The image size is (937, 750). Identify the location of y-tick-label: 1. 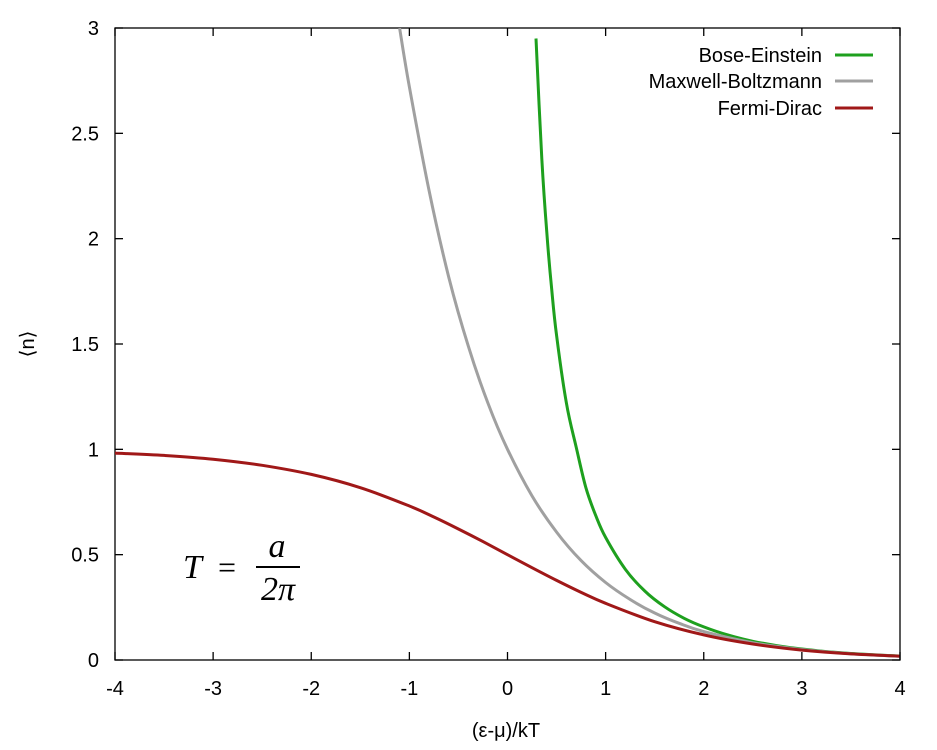
(93, 450).